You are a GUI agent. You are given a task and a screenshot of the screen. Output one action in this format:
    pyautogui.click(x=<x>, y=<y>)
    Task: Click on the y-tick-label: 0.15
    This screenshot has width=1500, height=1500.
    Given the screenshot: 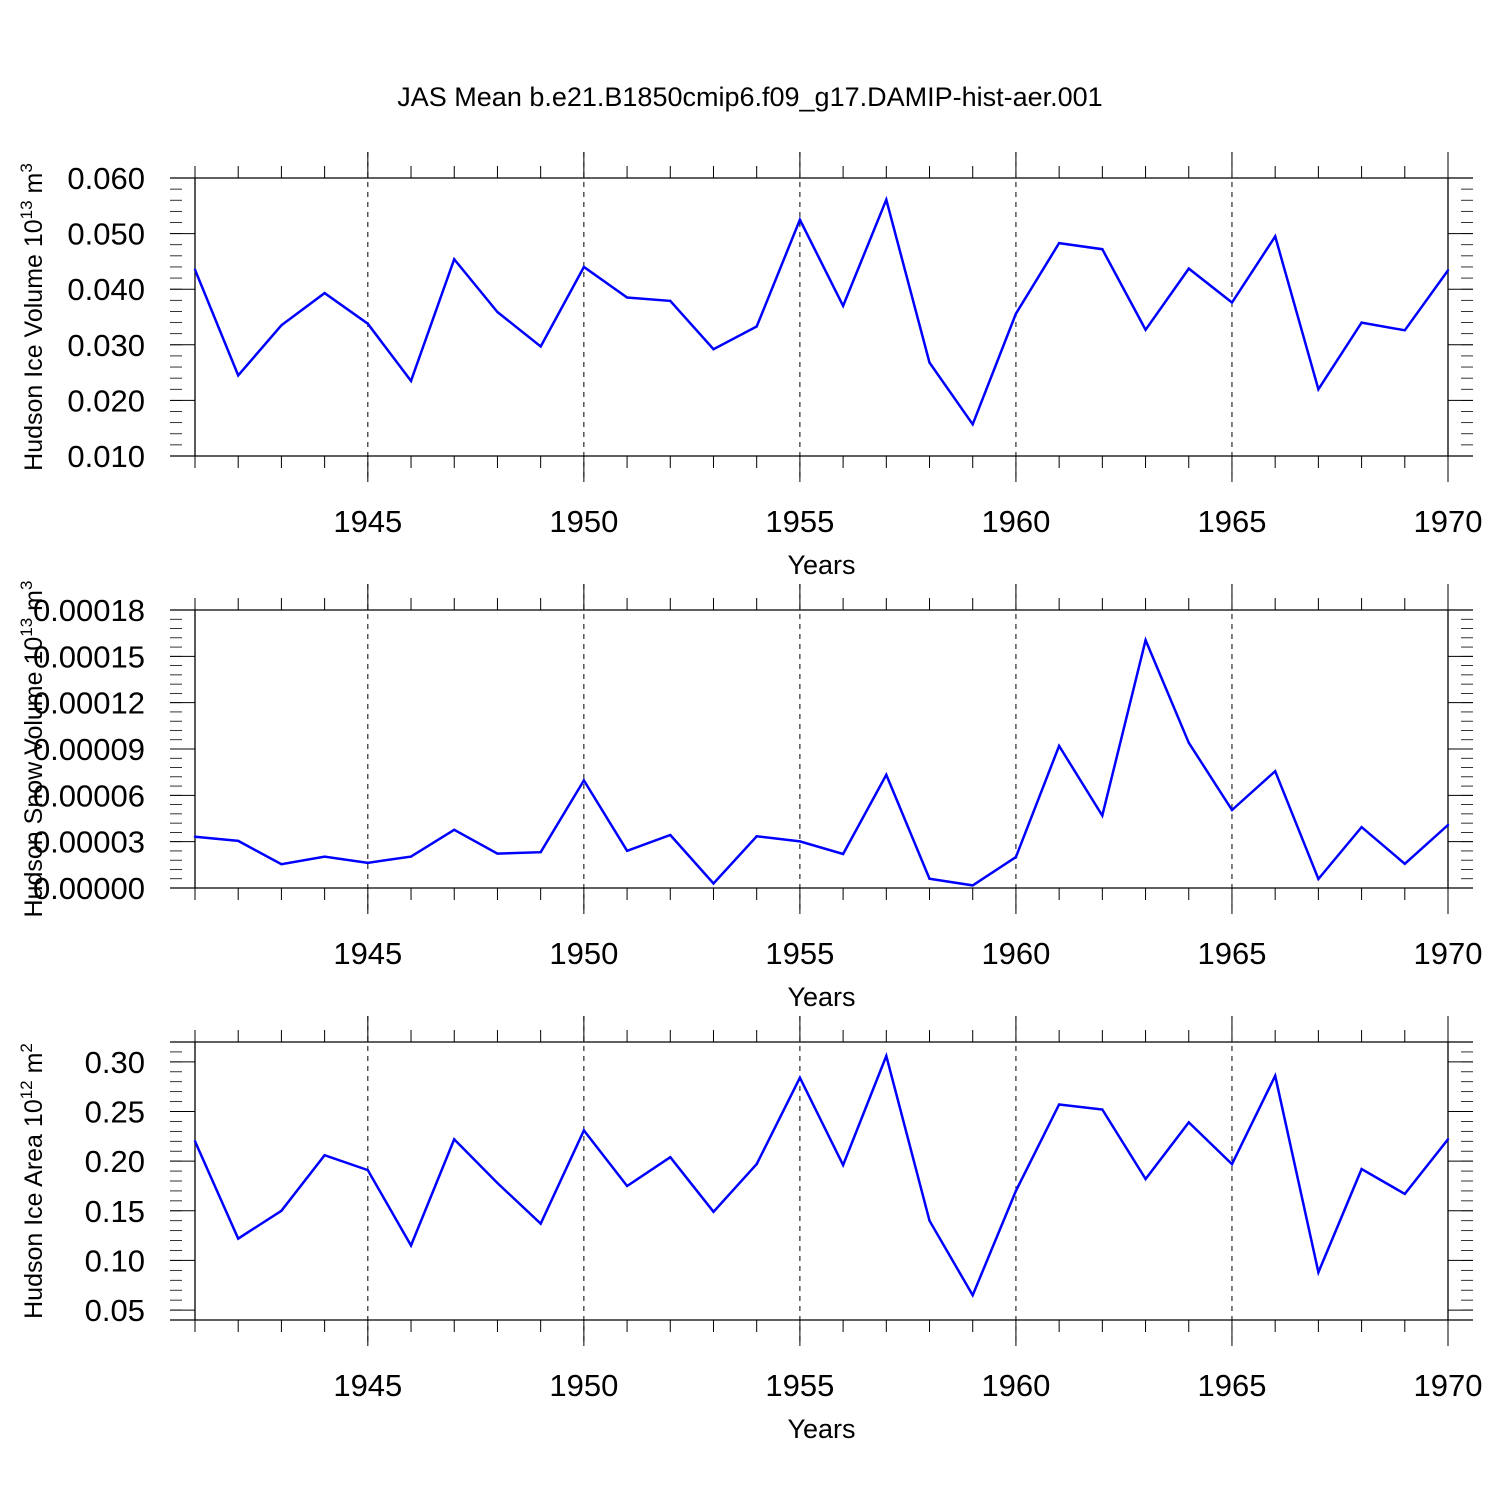 What is the action you would take?
    pyautogui.click(x=115, y=1211)
    